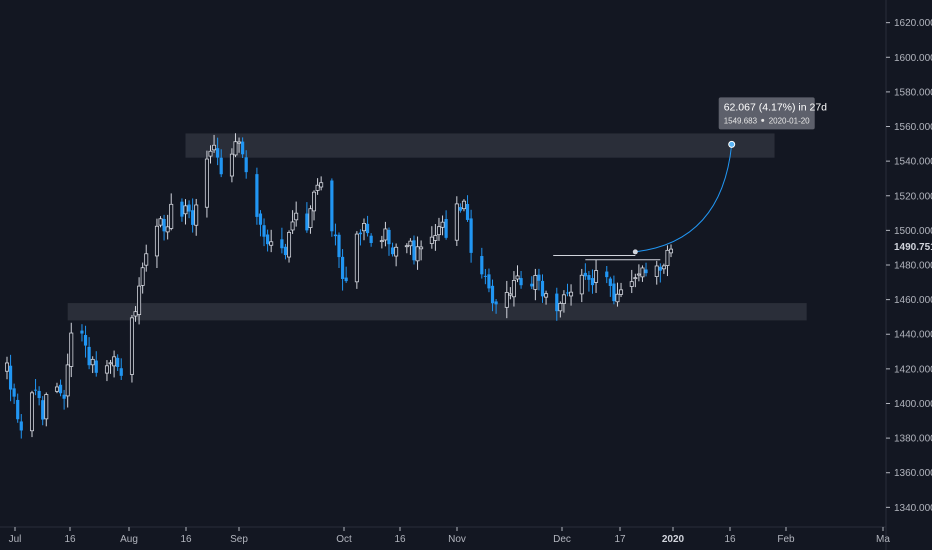  What do you see at coordinates (913, 231) in the screenshot?
I see `y-tick-label: 1500.000` at bounding box center [913, 231].